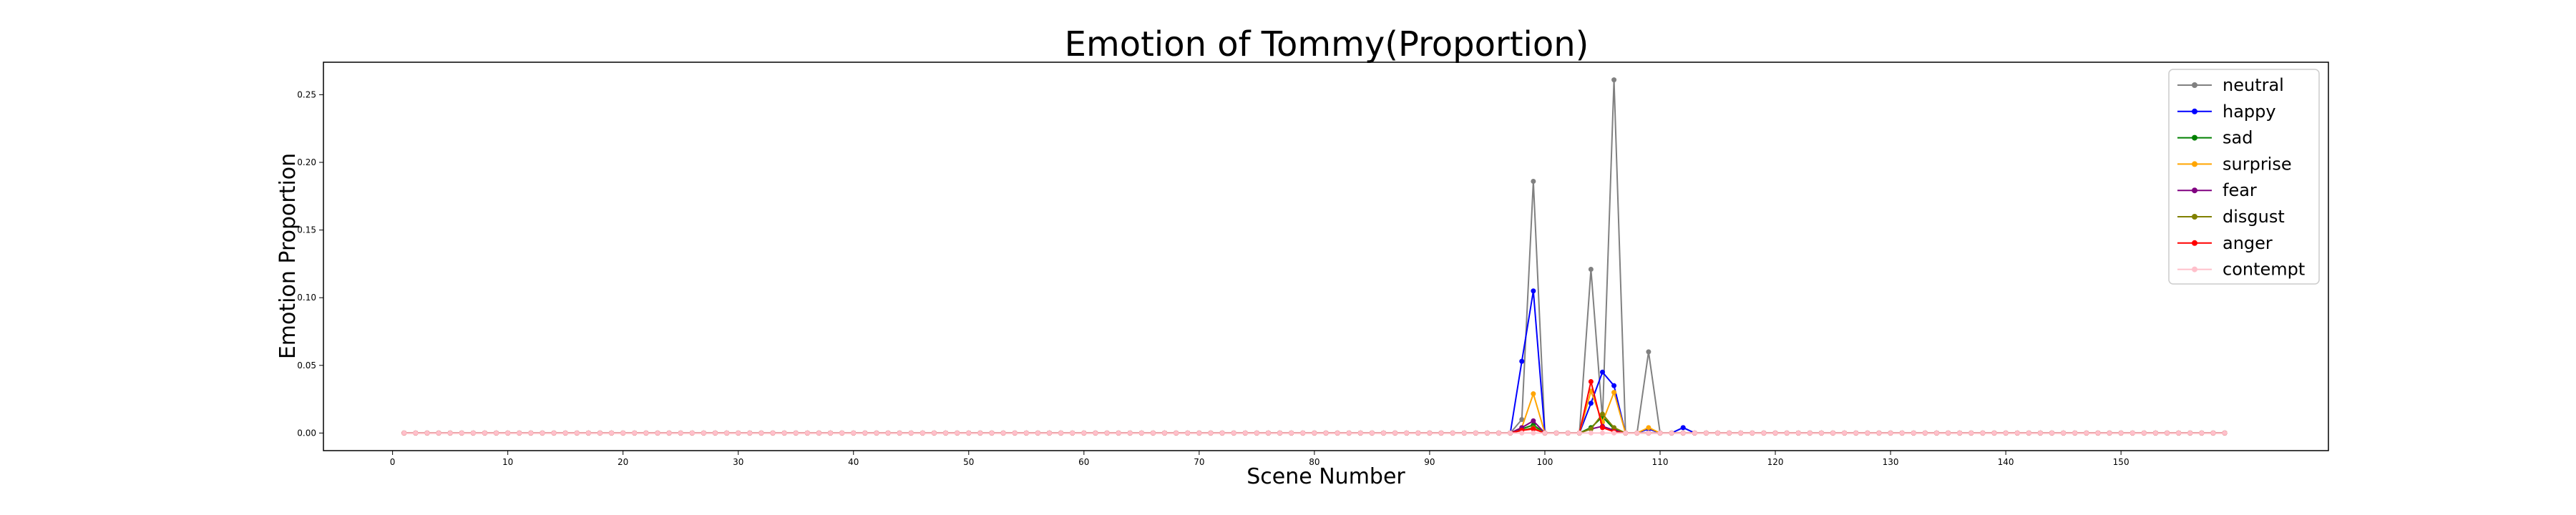 The height and width of the screenshot is (515, 2576). Describe the element at coordinates (306, 230) in the screenshot. I see `y-tick-label: 0.15` at that location.